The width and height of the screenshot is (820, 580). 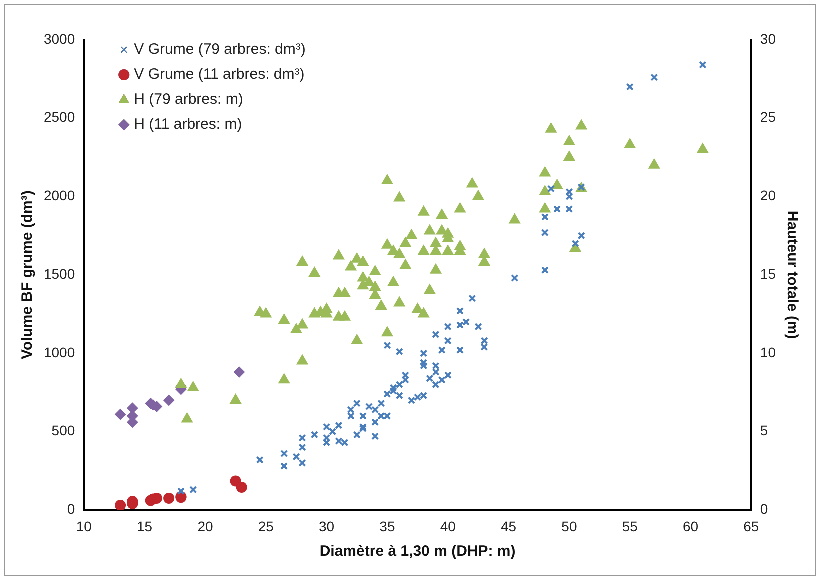 I want to click on x-tick-label: 40, so click(x=448, y=526).